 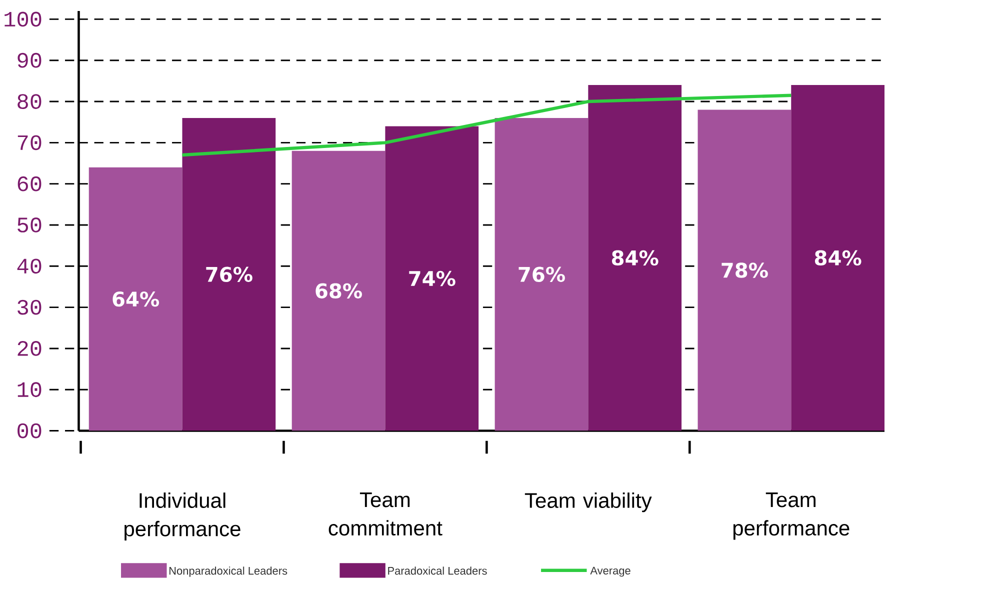 What do you see at coordinates (182, 516) in the screenshot?
I see `x-tick-label: Individual performance` at bounding box center [182, 516].